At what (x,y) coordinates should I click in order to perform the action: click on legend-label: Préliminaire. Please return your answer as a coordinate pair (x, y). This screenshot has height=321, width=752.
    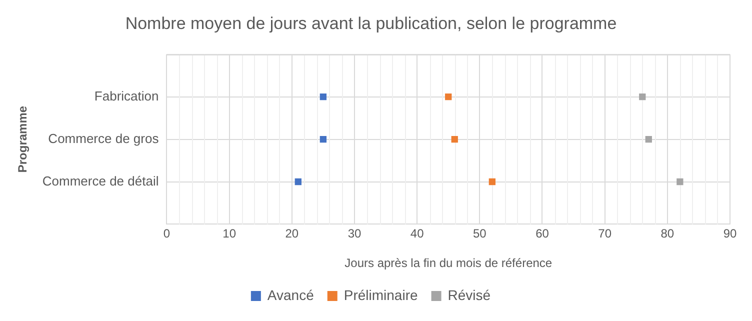
    Looking at the image, I should click on (381, 294).